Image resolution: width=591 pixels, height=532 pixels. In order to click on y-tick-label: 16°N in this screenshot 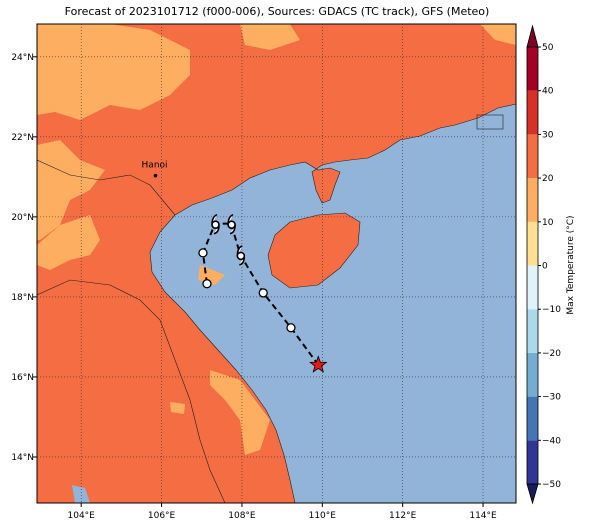, I will do `click(22, 378)`.